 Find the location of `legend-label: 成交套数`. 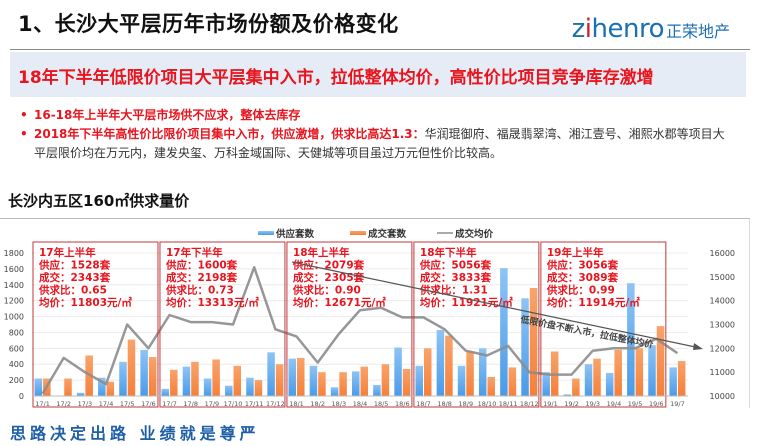

legend-label: 成交套数 is located at coordinates (387, 234).